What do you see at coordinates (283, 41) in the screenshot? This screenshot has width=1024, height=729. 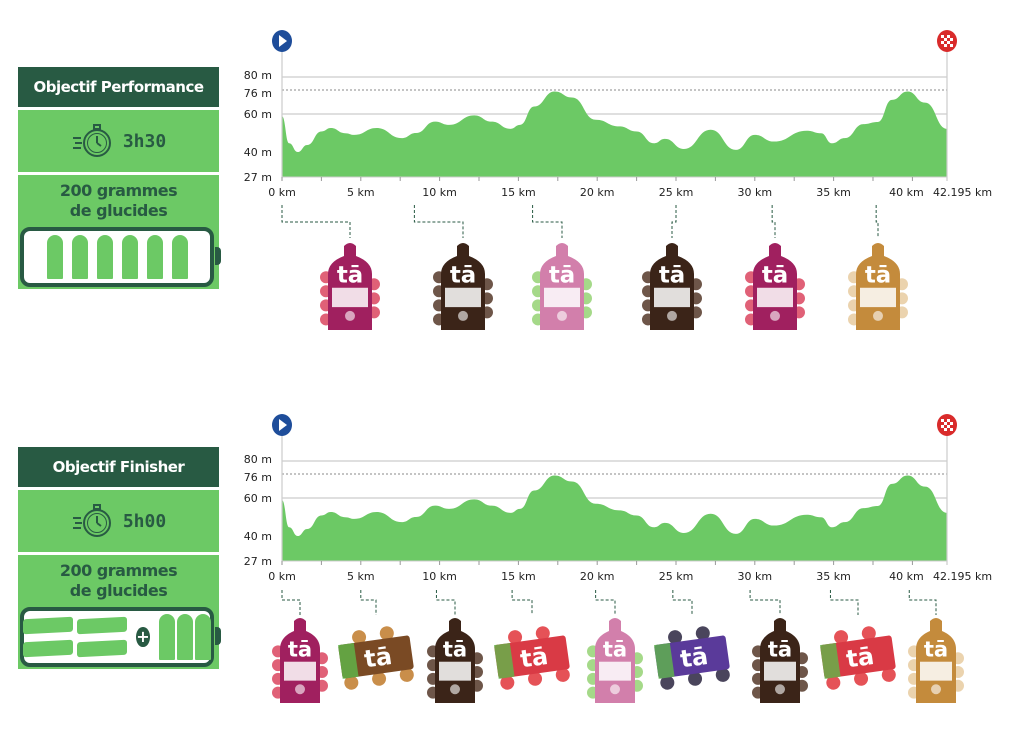 I see `play-icon` at bounding box center [283, 41].